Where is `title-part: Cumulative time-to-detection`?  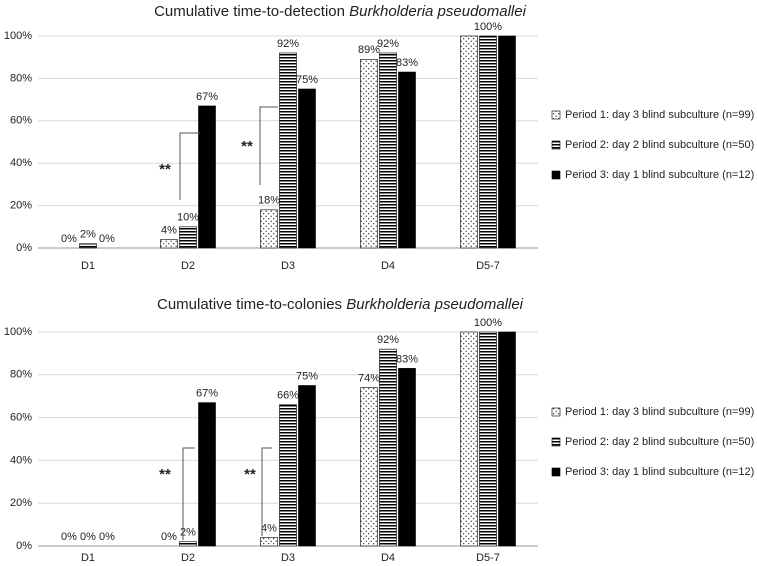
title-part: Cumulative time-to-detection is located at coordinates (249, 11).